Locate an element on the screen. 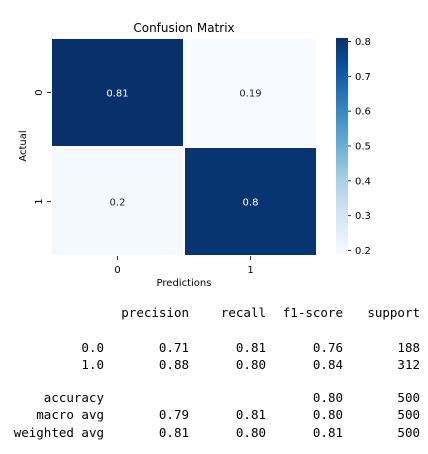  cell-annotation-0-1: 0.19 is located at coordinates (250, 94).